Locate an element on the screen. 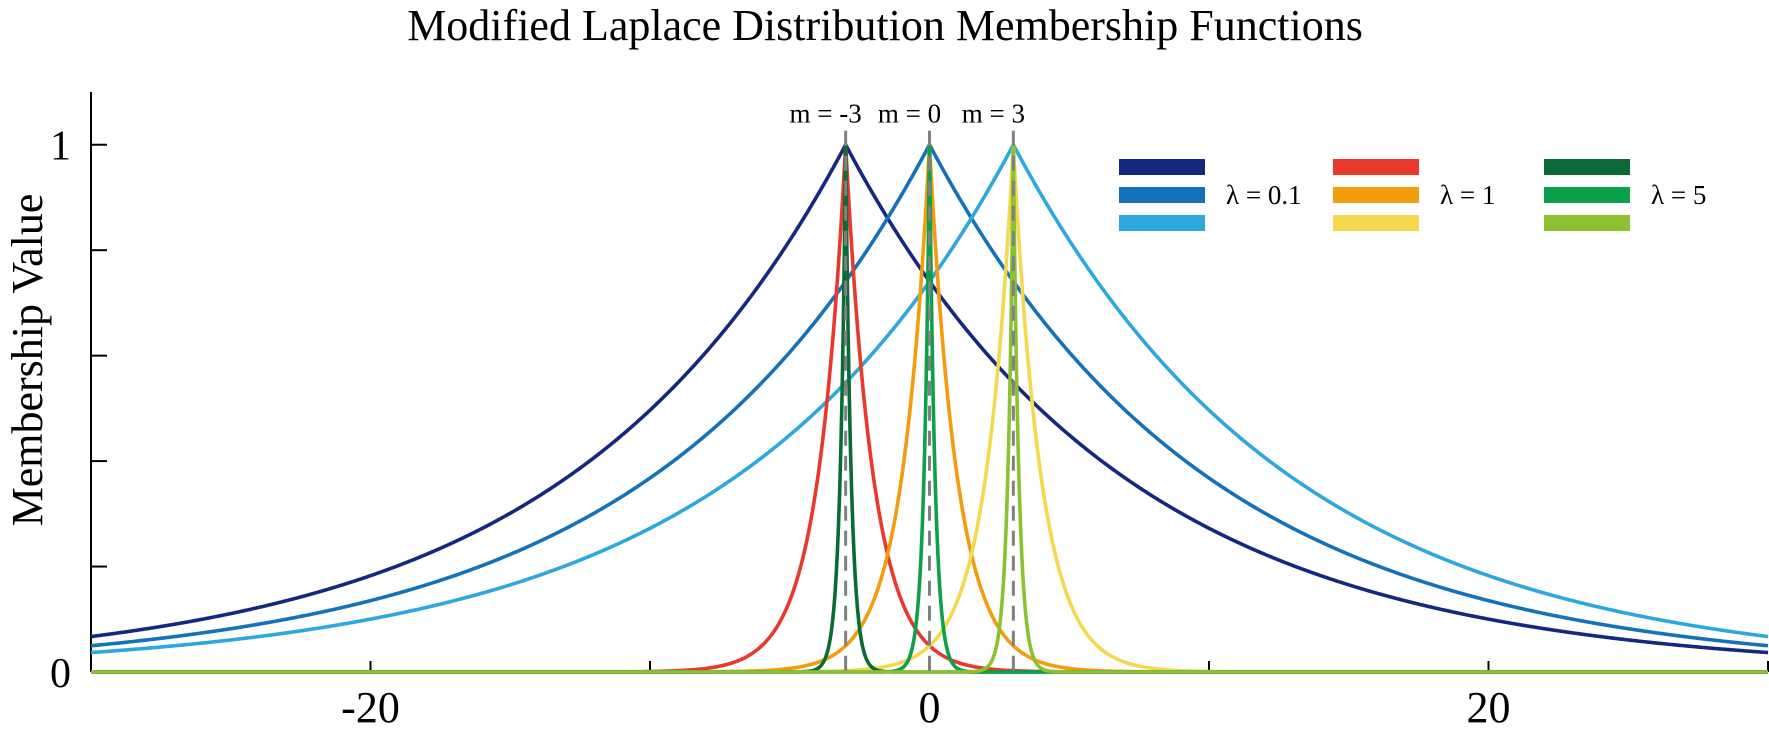 The height and width of the screenshot is (733, 1769). x-tick-label: -20 is located at coordinates (370, 707).